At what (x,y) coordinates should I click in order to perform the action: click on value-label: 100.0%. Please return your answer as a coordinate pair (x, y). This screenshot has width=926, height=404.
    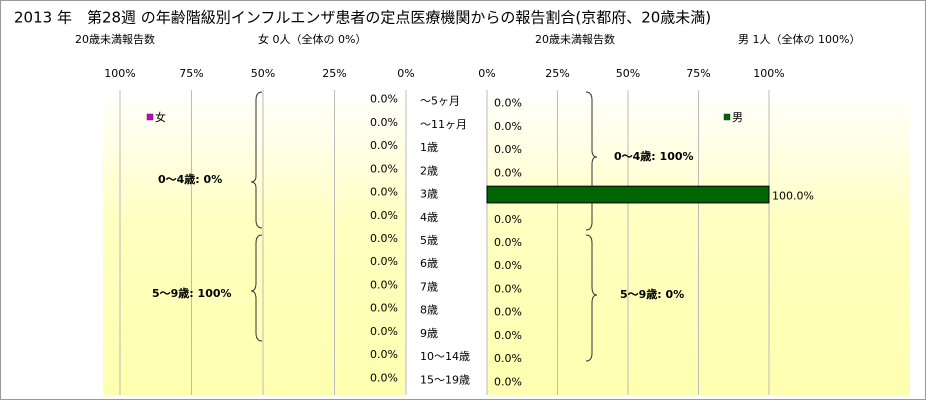
    Looking at the image, I should click on (793, 196).